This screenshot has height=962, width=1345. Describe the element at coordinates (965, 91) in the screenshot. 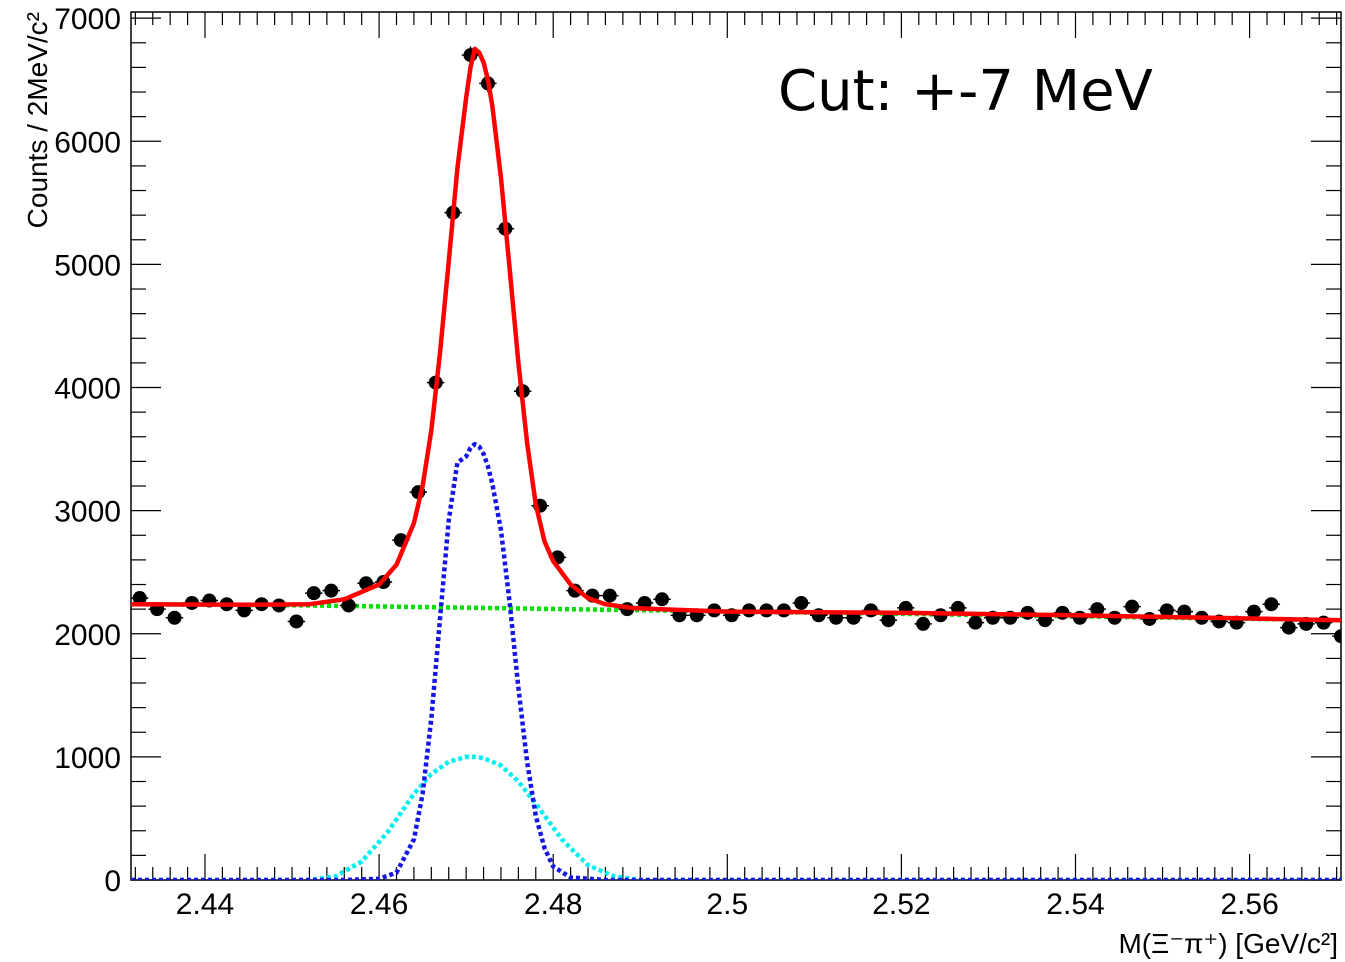

I see `cut-annotation: Cut: +-7 MeV` at that location.